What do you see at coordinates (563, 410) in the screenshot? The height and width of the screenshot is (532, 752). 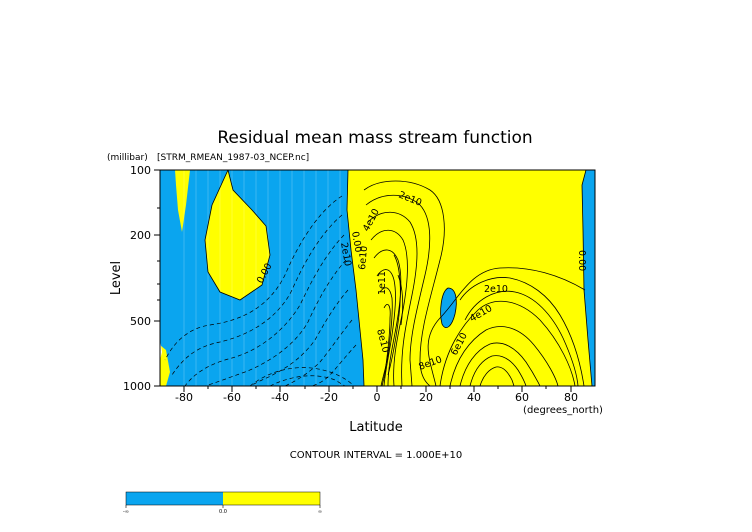 I see `x-unit-label: (degrees_north)` at bounding box center [563, 410].